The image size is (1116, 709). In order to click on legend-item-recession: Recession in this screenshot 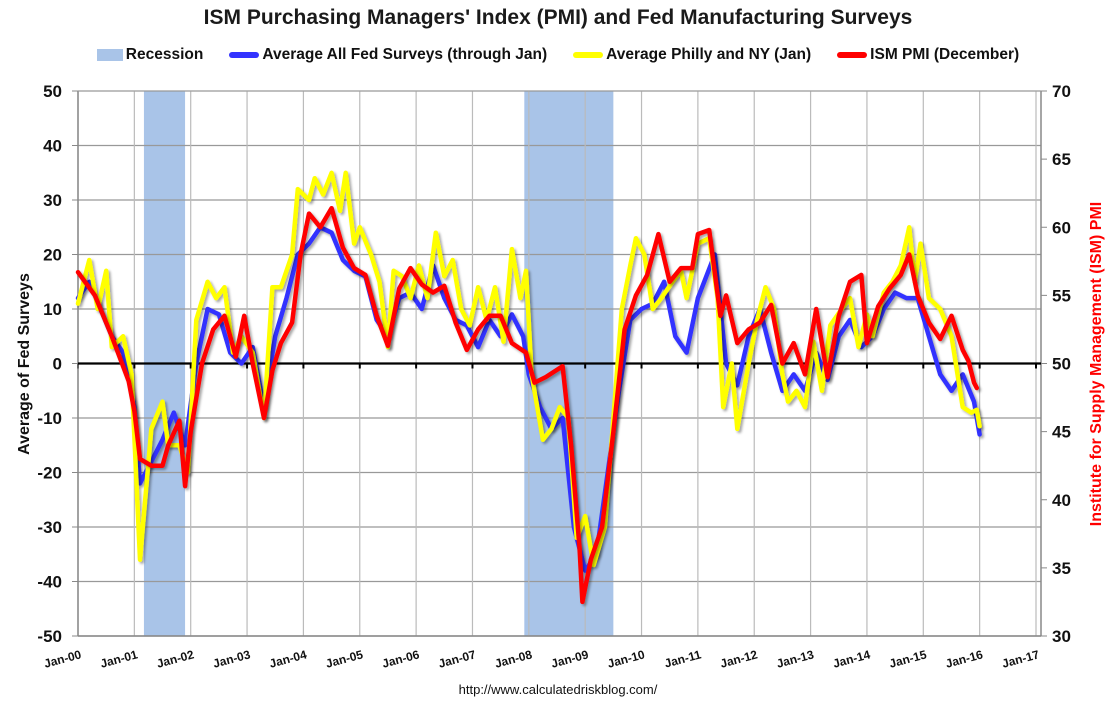, I will do `click(150, 55)`.